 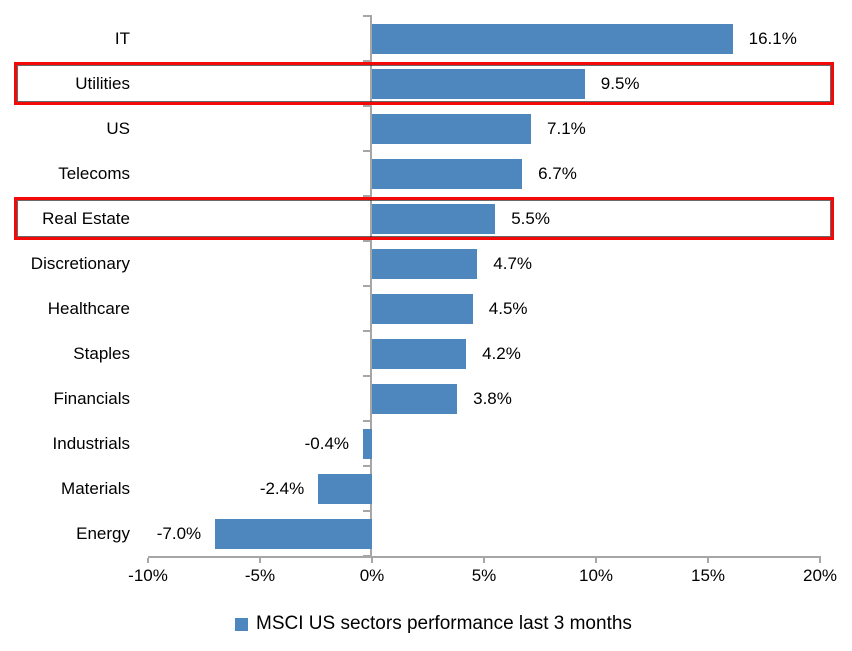 What do you see at coordinates (148, 575) in the screenshot?
I see `x-axis-tick-label: -10%` at bounding box center [148, 575].